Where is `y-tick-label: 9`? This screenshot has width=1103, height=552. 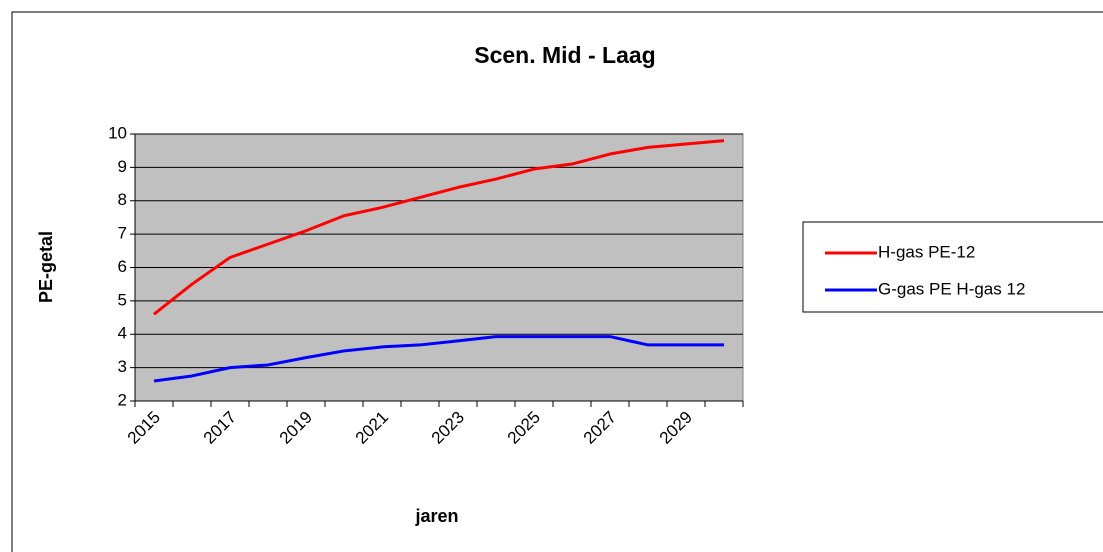
y-tick-label: 9 is located at coordinates (122, 166).